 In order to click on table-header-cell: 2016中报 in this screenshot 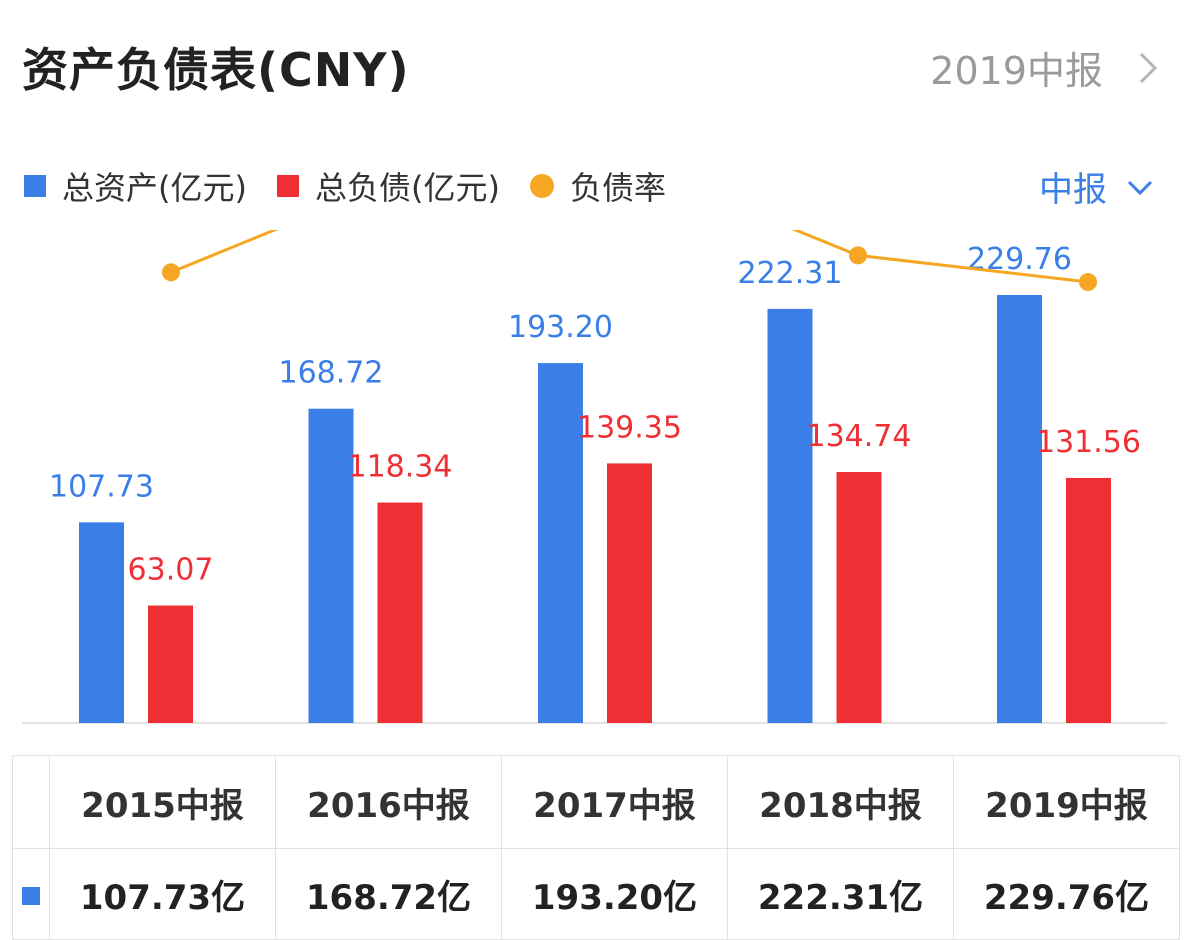, I will do `click(388, 802)`.